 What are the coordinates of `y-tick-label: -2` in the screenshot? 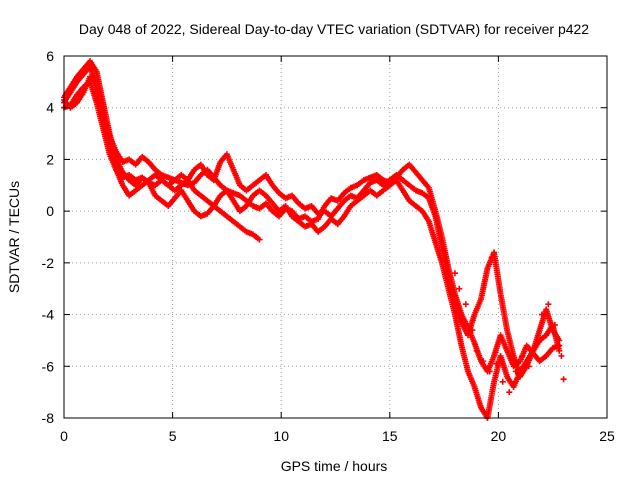 It's located at (48, 263).